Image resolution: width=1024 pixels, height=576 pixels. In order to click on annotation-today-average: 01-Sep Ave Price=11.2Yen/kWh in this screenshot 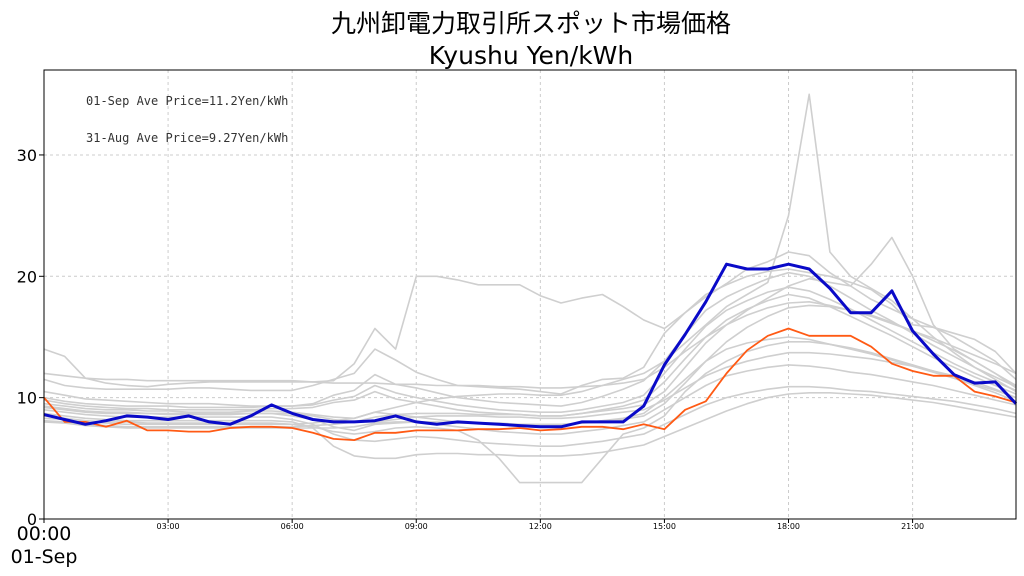, I will do `click(187, 101)`.